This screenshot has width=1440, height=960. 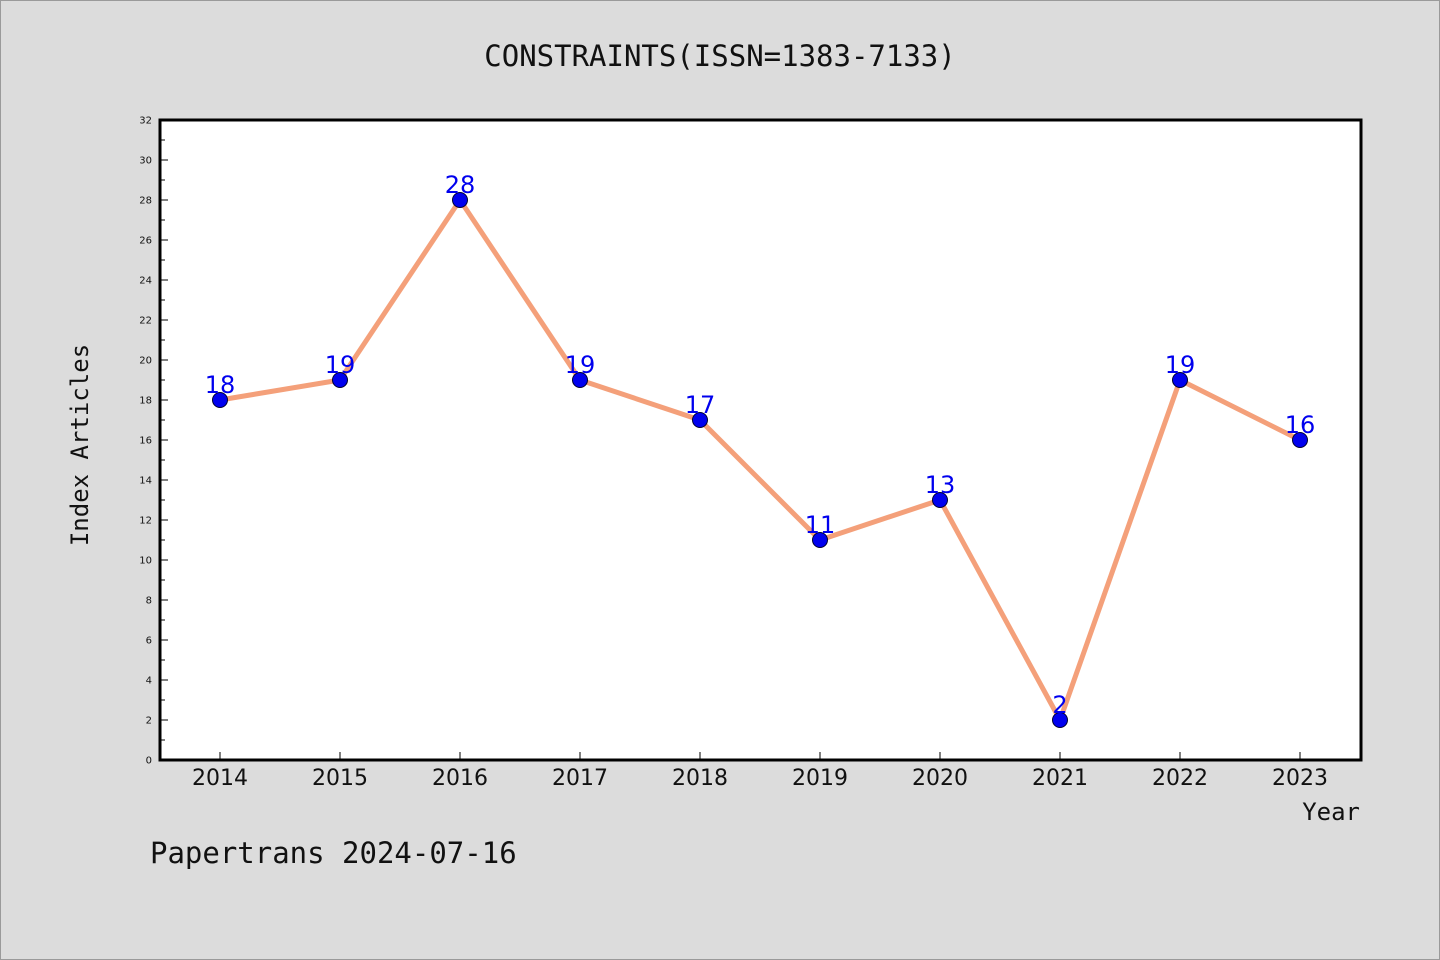 What do you see at coordinates (1300, 425) in the screenshot?
I see `data-label: 16` at bounding box center [1300, 425].